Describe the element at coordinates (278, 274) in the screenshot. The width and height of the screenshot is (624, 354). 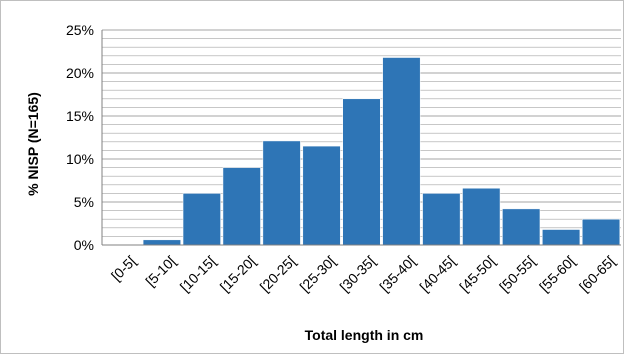
I see `x-tick-label: [20-25[` at that location.